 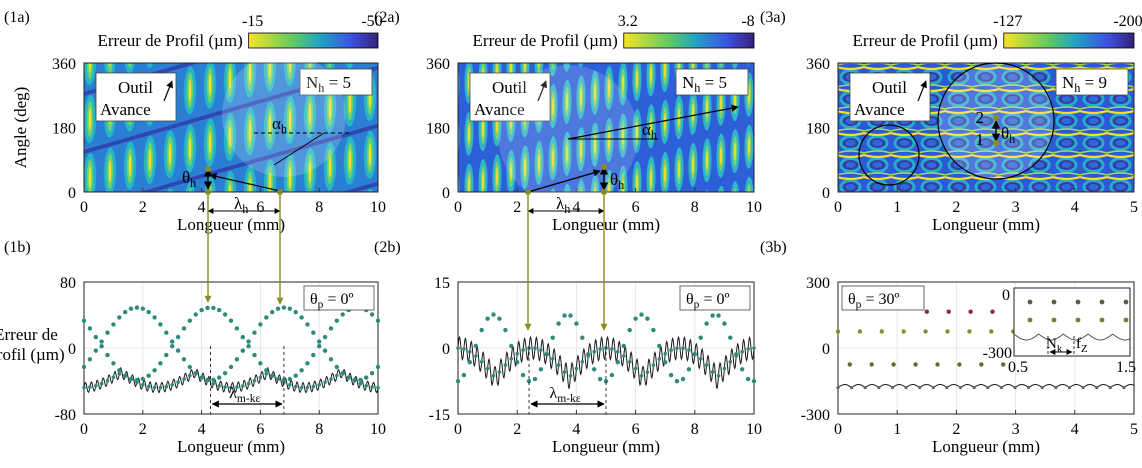 I want to click on inset-fz-label-main: f, so click(x=1078, y=344).